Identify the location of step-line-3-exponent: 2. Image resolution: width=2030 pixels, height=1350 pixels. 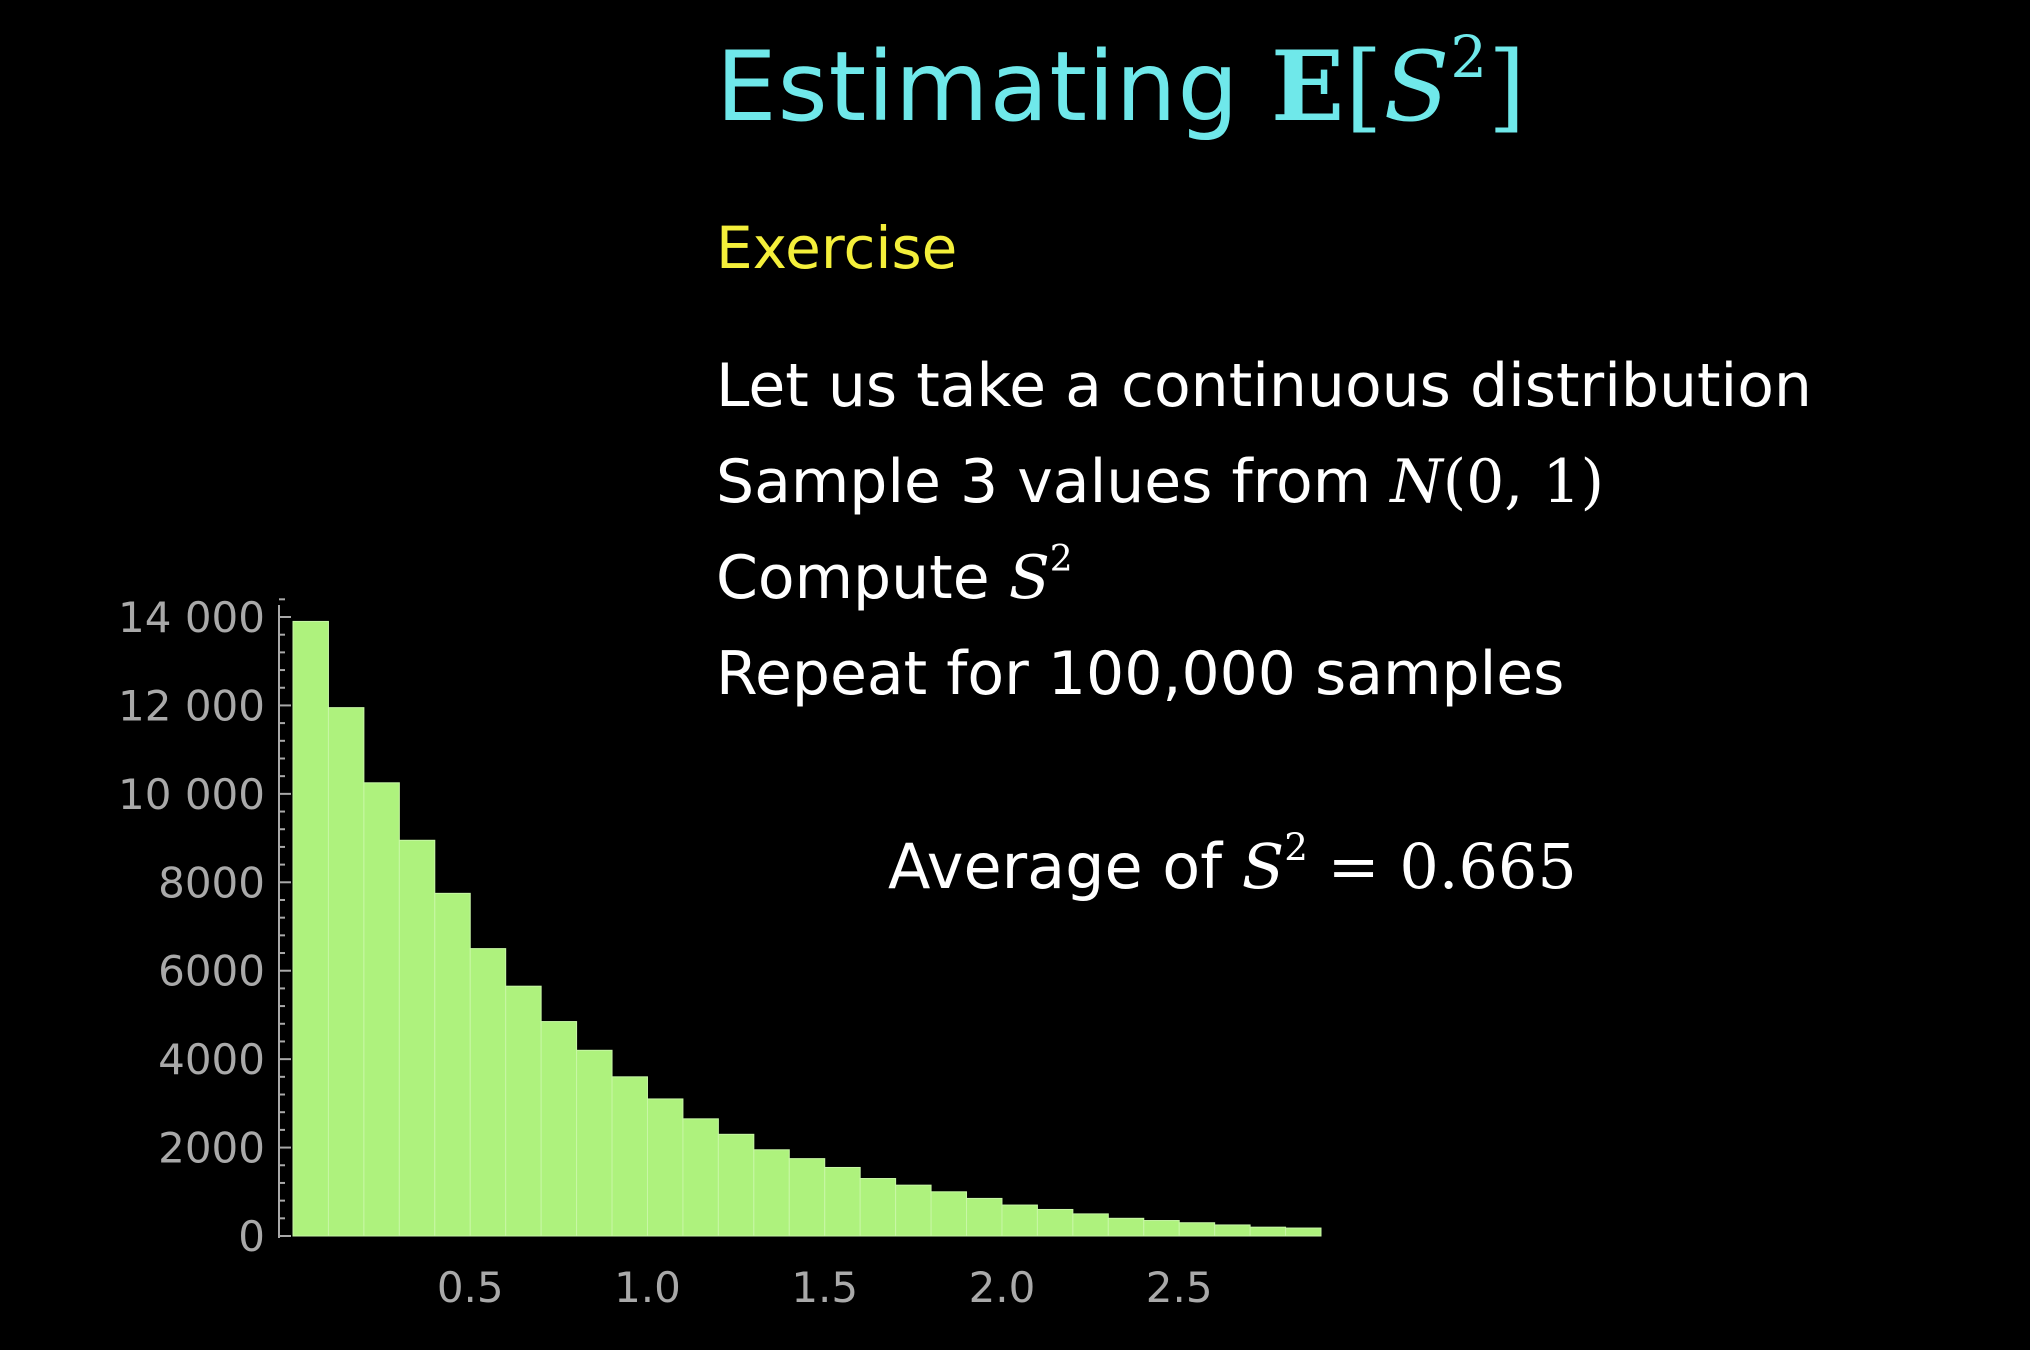
(1061, 559).